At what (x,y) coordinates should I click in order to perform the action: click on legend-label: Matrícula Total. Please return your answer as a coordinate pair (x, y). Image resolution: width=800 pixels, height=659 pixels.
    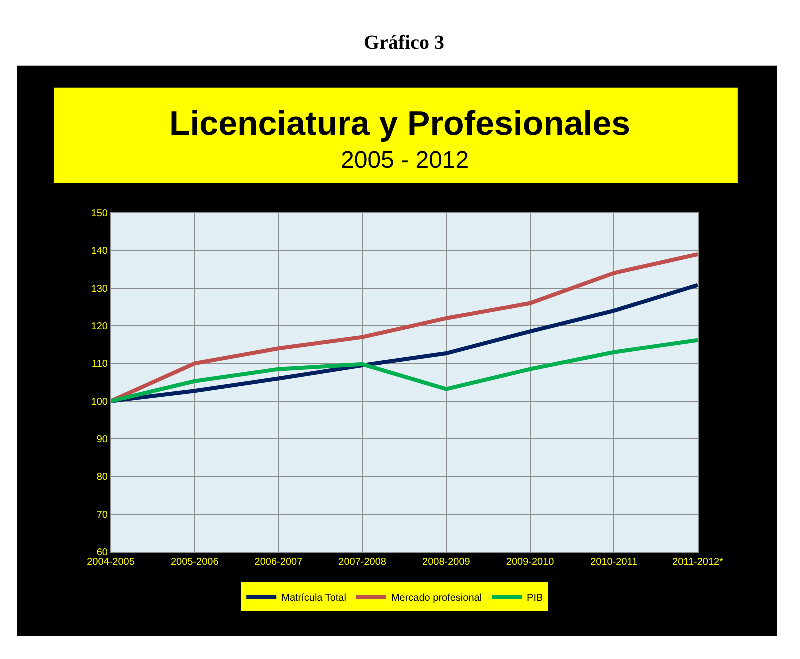
    Looking at the image, I should click on (314, 598).